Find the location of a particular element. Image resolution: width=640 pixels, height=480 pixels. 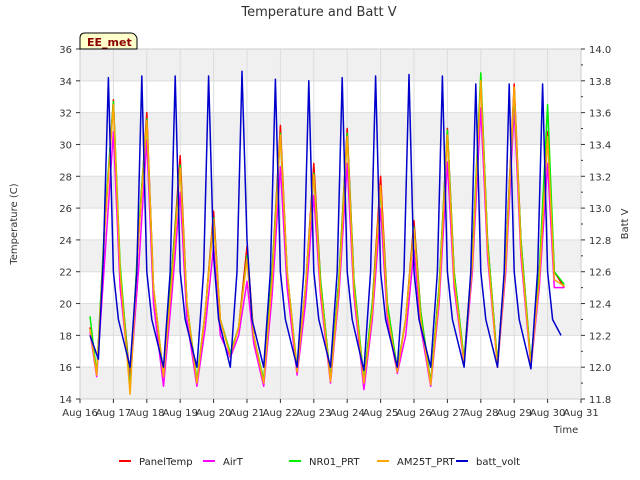

y-axis-ticks: 14 16 18 20 22 24 26 28 30 32 34 36 is located at coordinates (69, 225).